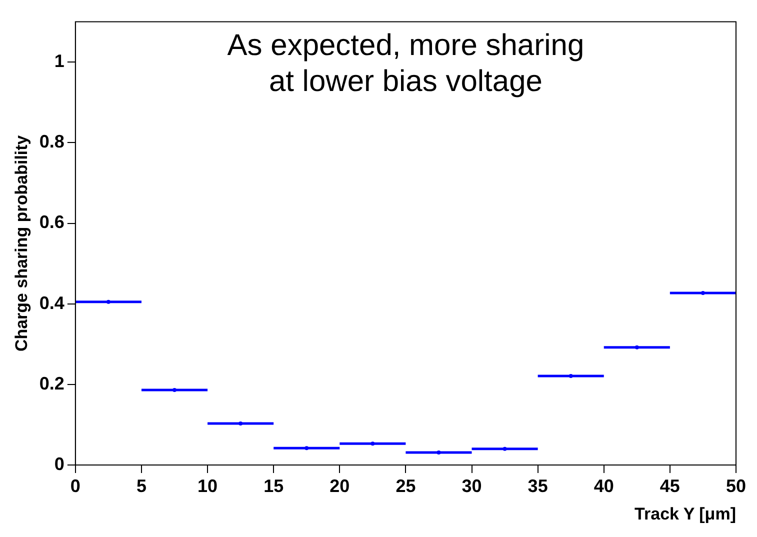  What do you see at coordinates (51, 383) in the screenshot?
I see `y-tick-label: 0.2` at bounding box center [51, 383].